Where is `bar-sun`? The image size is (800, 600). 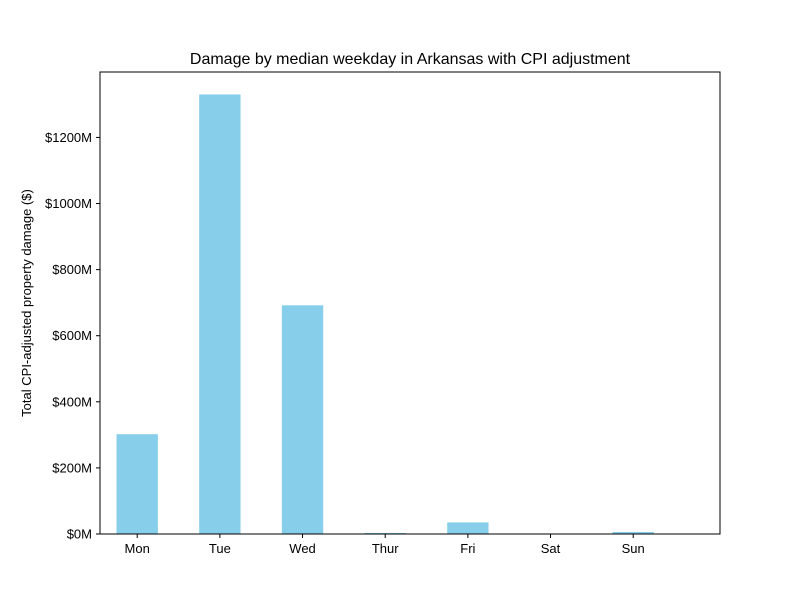 bar-sun is located at coordinates (633, 533).